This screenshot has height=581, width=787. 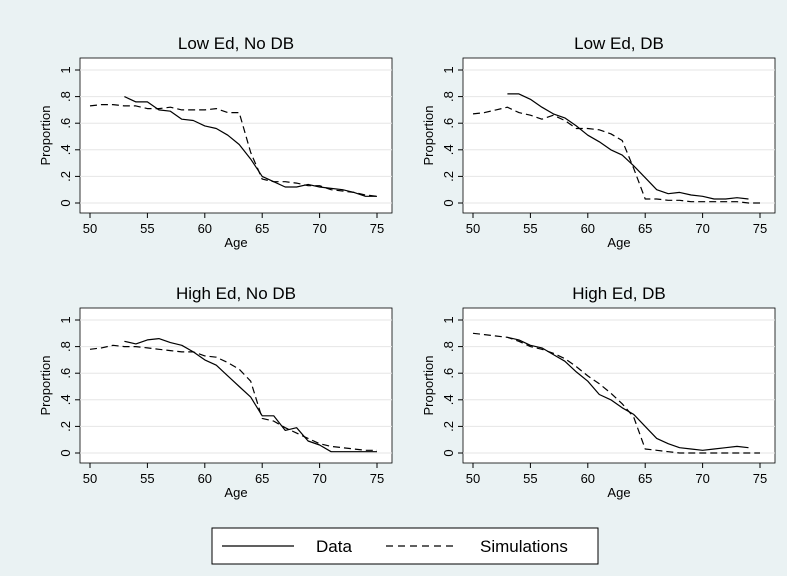 I want to click on chart-title: High Ed, DB, so click(x=619, y=293).